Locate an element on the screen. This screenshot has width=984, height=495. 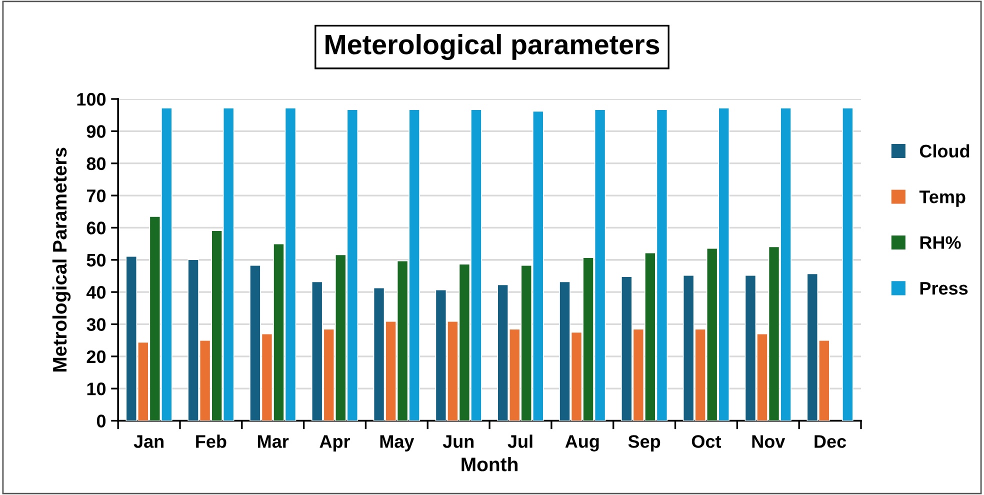
y-tick-label: 10 is located at coordinates (96, 389).